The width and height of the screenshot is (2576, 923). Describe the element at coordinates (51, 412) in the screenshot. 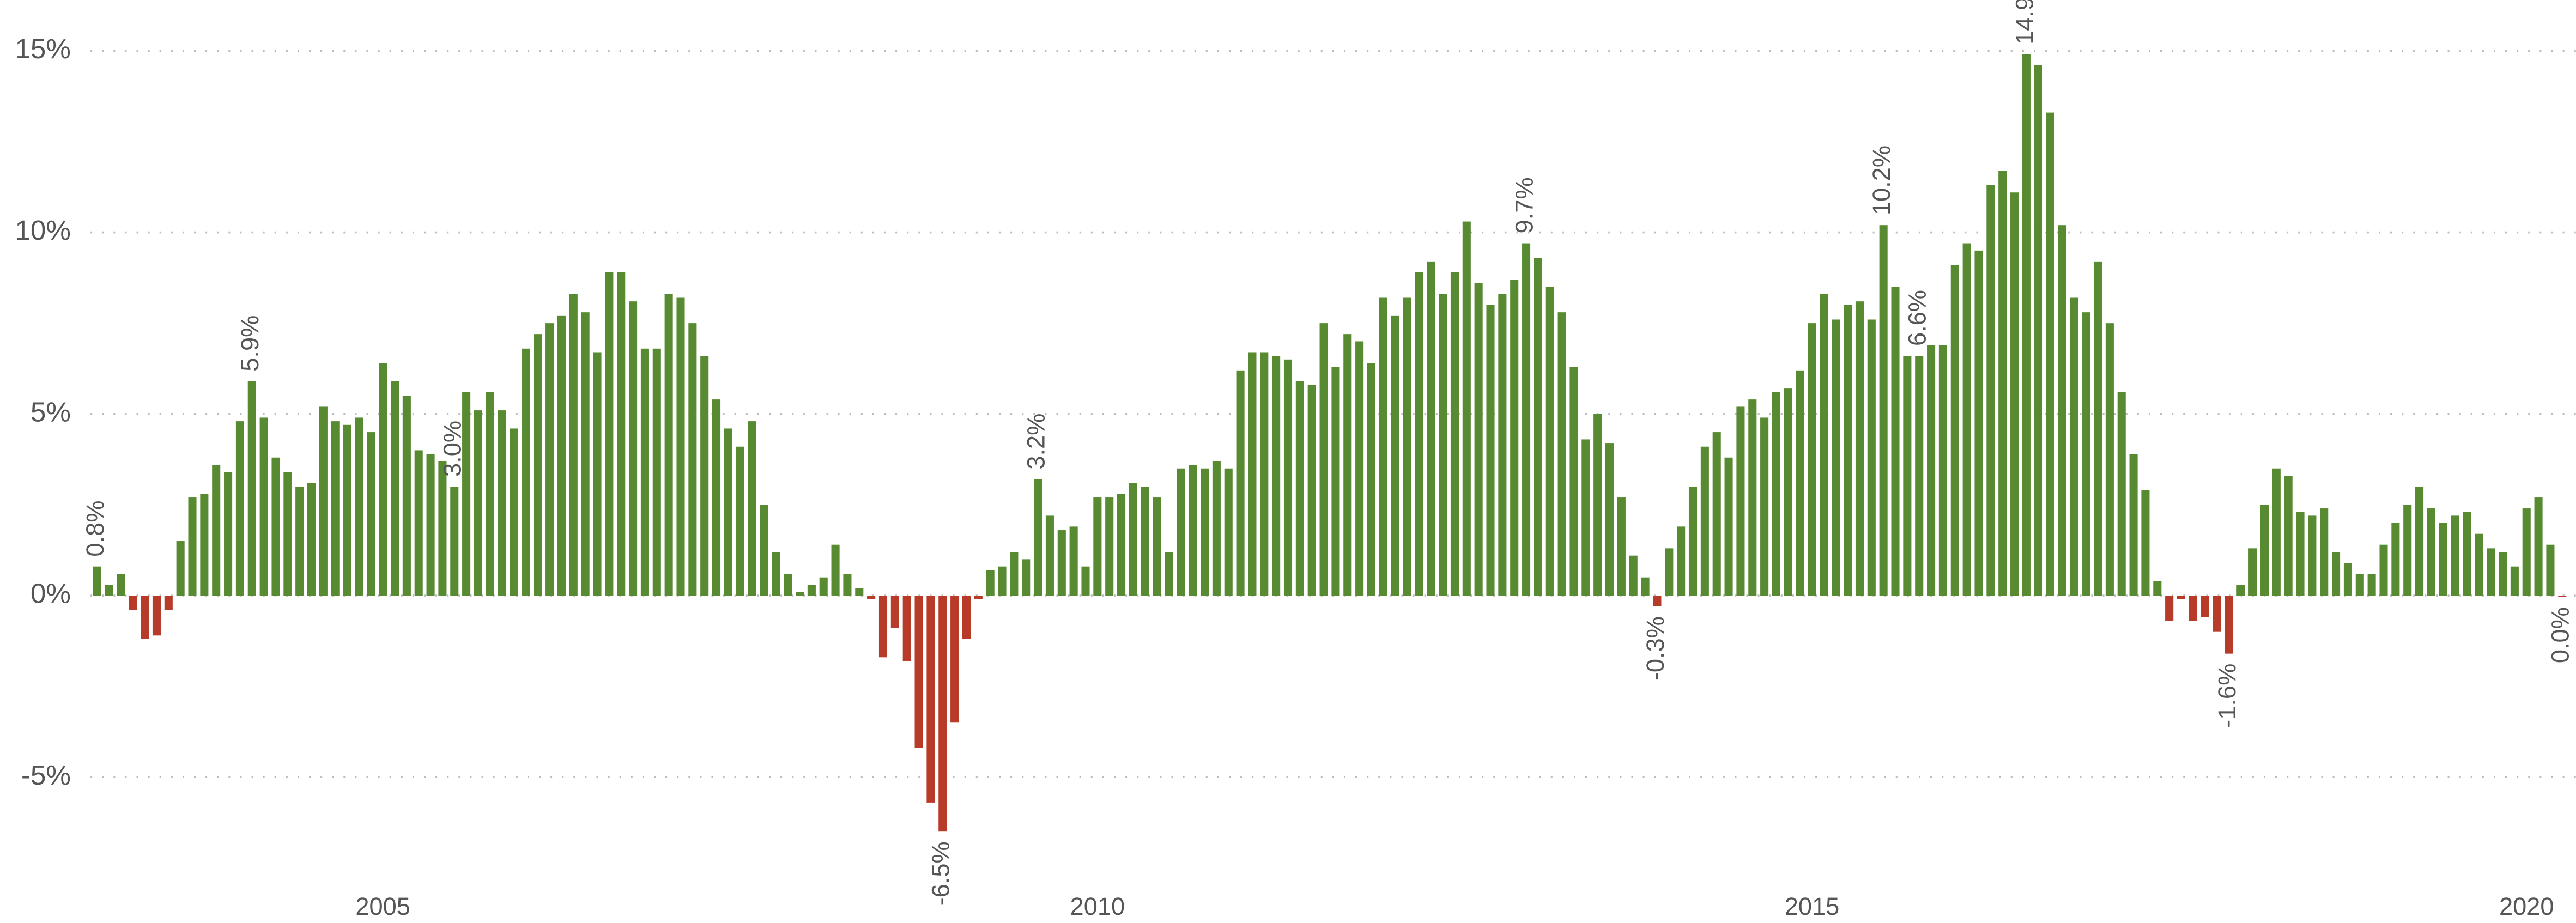

I see `y-tick-label: 5%` at that location.